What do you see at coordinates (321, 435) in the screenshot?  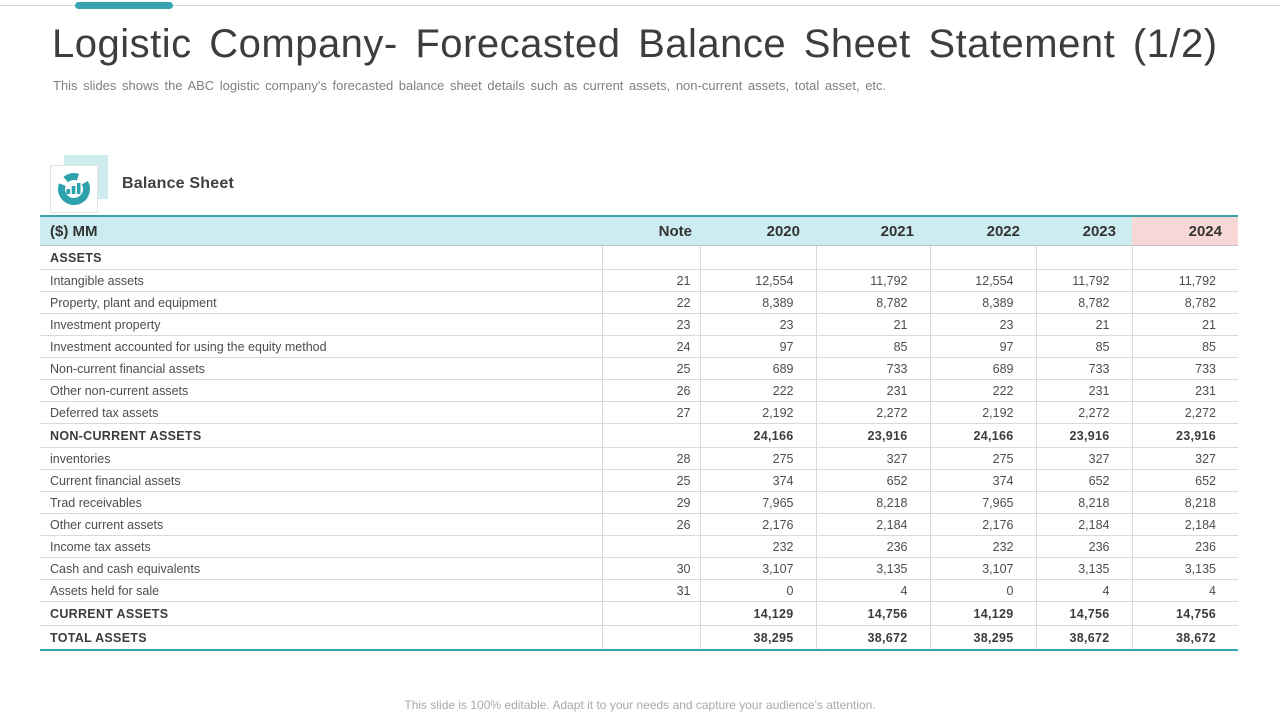 I see `row-label-cell: NON-CURRENT ASSETS` at bounding box center [321, 435].